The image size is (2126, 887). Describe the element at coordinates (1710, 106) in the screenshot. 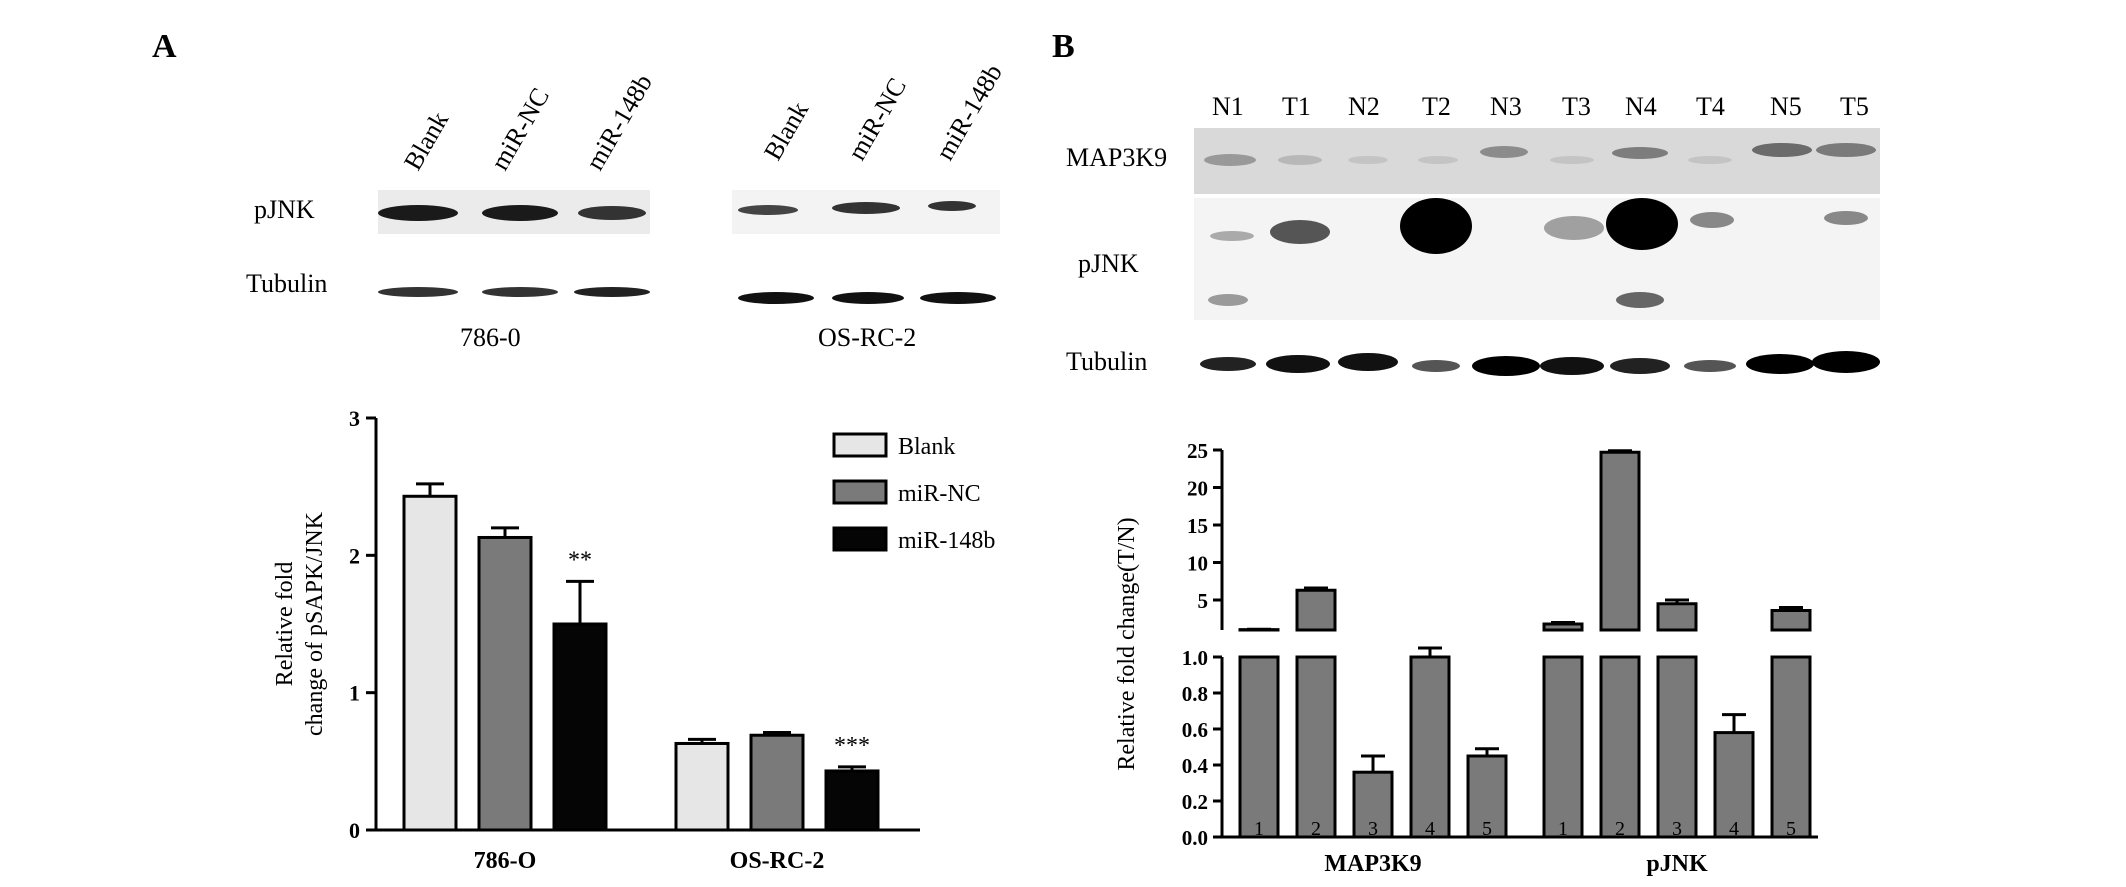

I see `b-lane-label: T4` at that location.